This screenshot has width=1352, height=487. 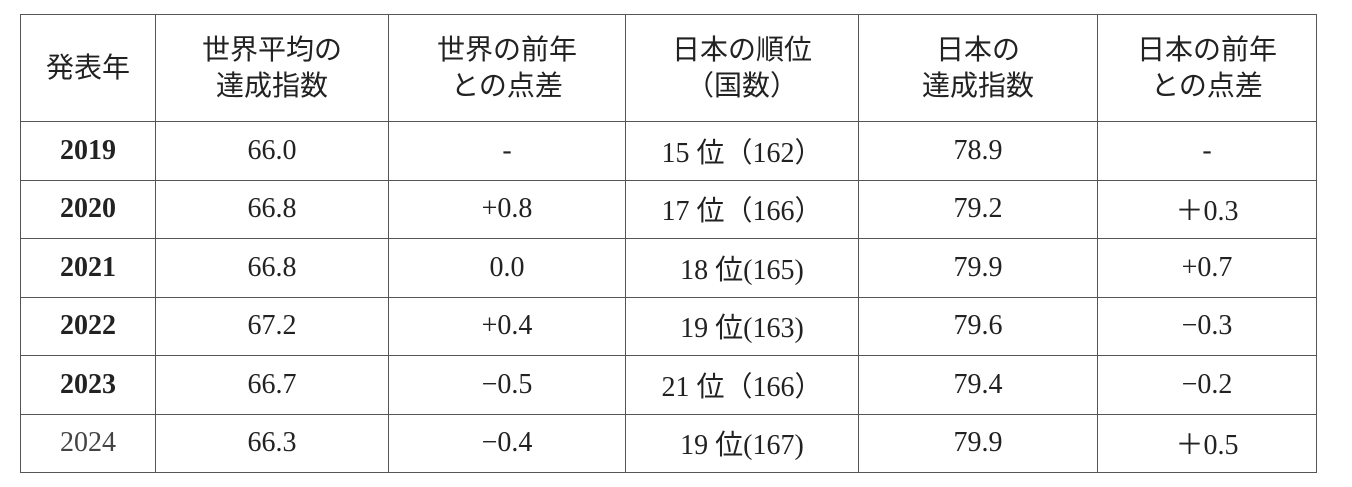 I want to click on data-cell: 19 位(163), so click(x=742, y=326).